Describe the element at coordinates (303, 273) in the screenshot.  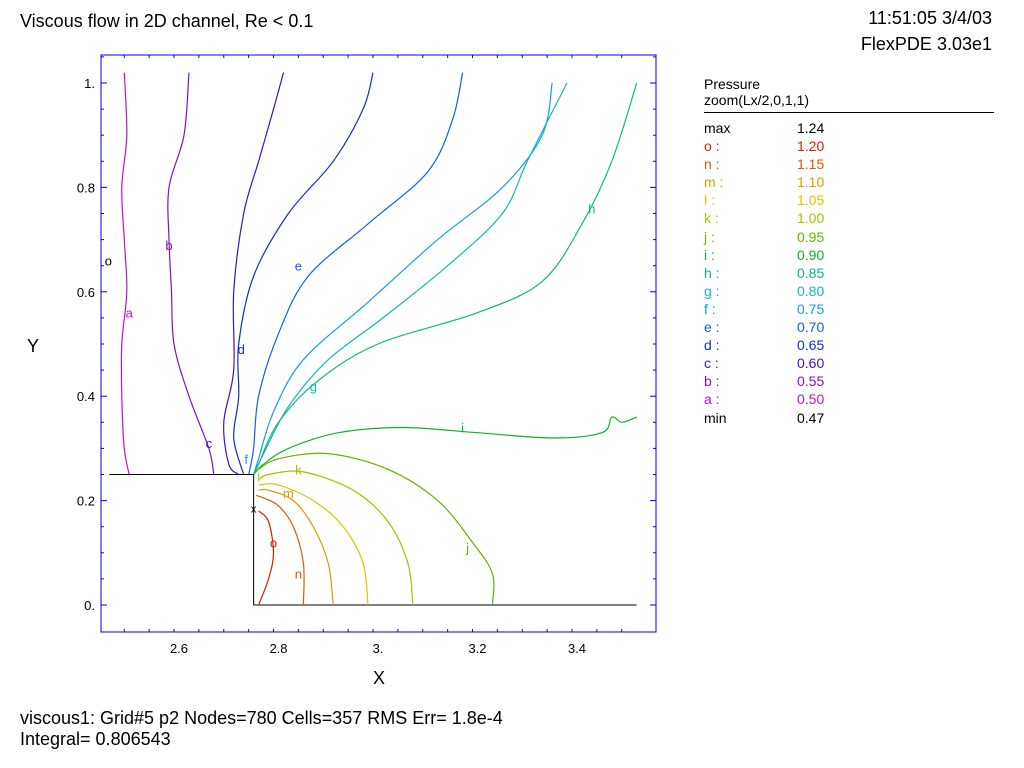
I see `contour-line-d` at that location.